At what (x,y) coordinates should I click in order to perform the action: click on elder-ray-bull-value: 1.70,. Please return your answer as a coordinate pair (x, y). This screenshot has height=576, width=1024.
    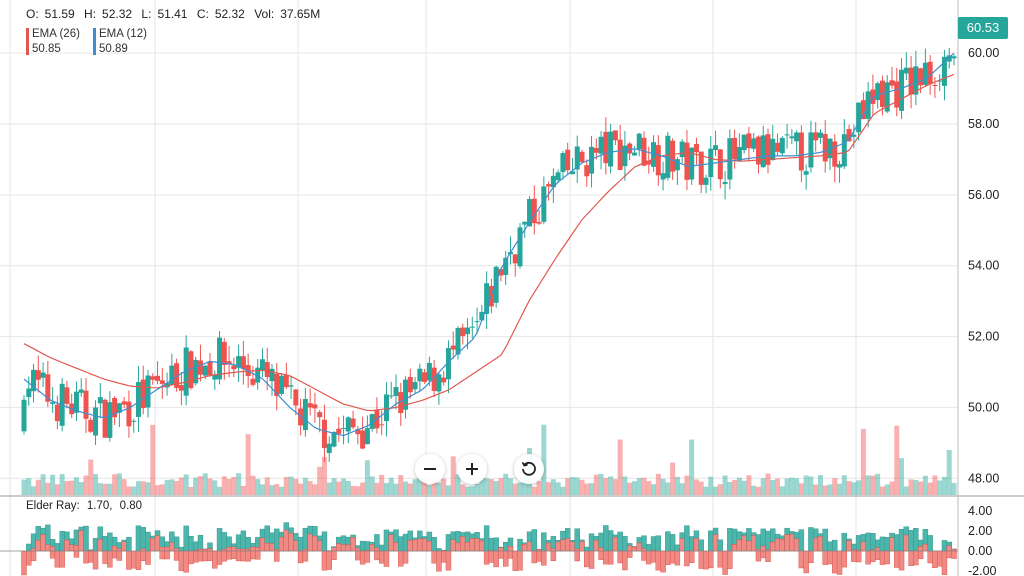
    Looking at the image, I should click on (99, 506).